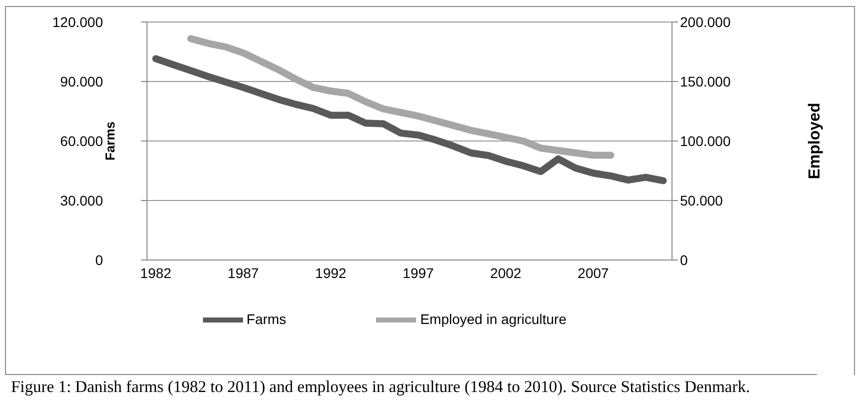 This screenshot has height=414, width=859. I want to click on legend-label: Employed in agriculture, so click(493, 318).